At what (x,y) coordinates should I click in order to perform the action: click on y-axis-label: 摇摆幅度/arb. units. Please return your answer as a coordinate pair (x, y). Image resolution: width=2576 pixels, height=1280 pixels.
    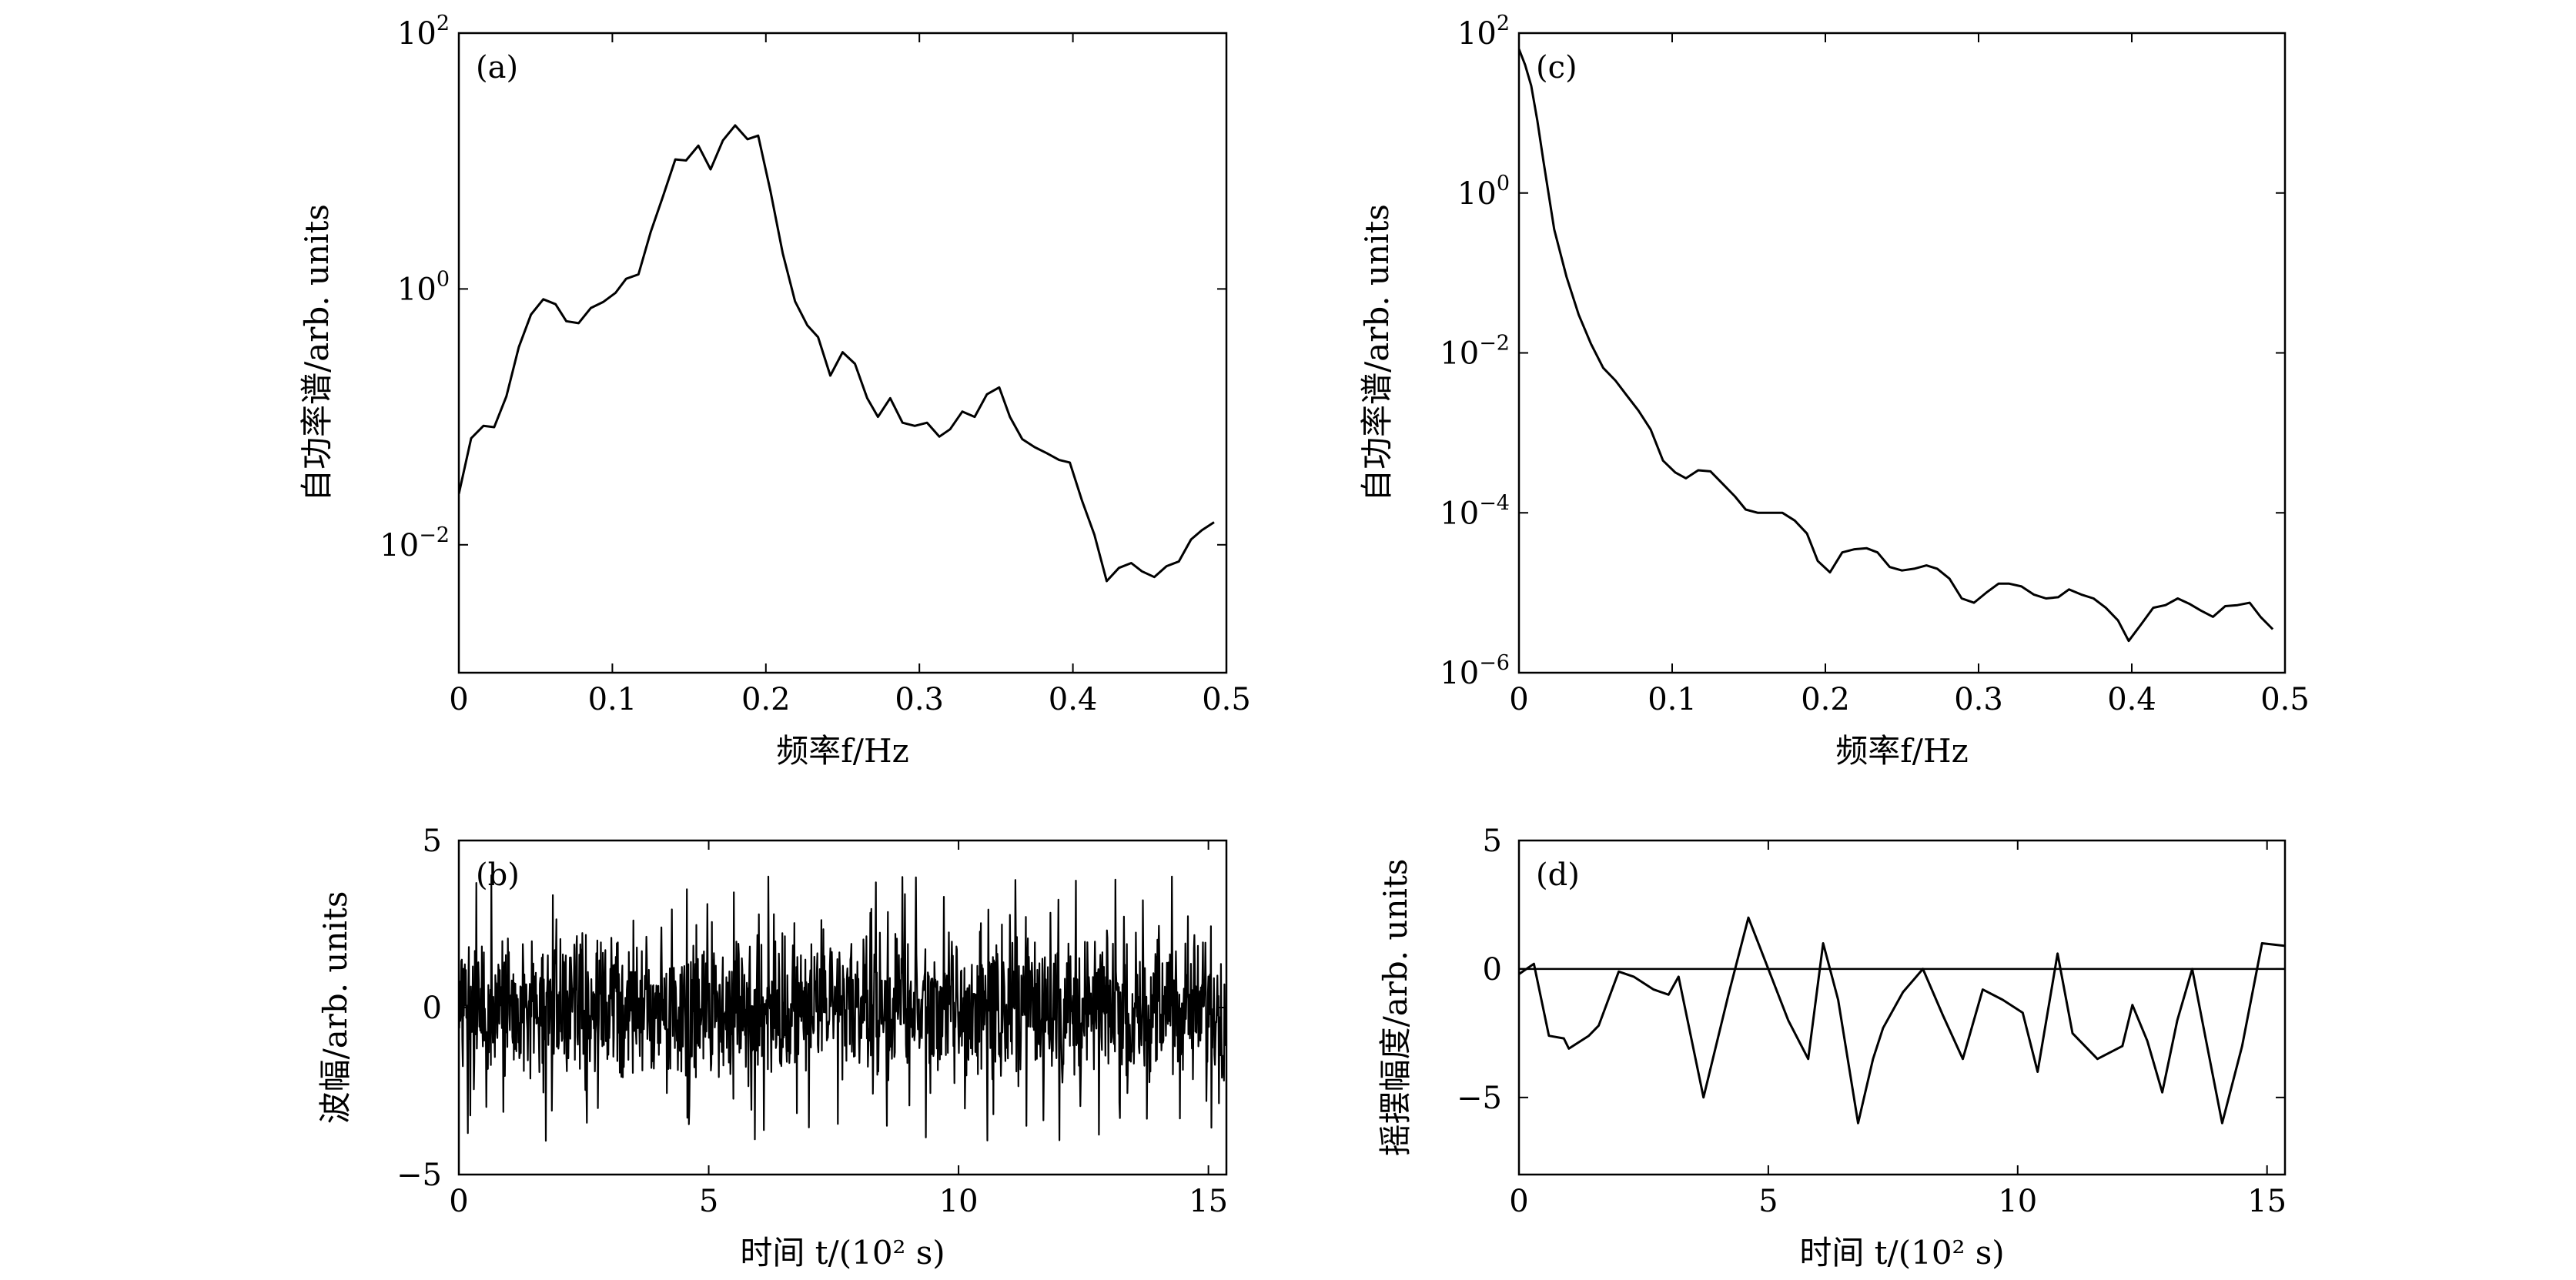
    Looking at the image, I should click on (1396, 1008).